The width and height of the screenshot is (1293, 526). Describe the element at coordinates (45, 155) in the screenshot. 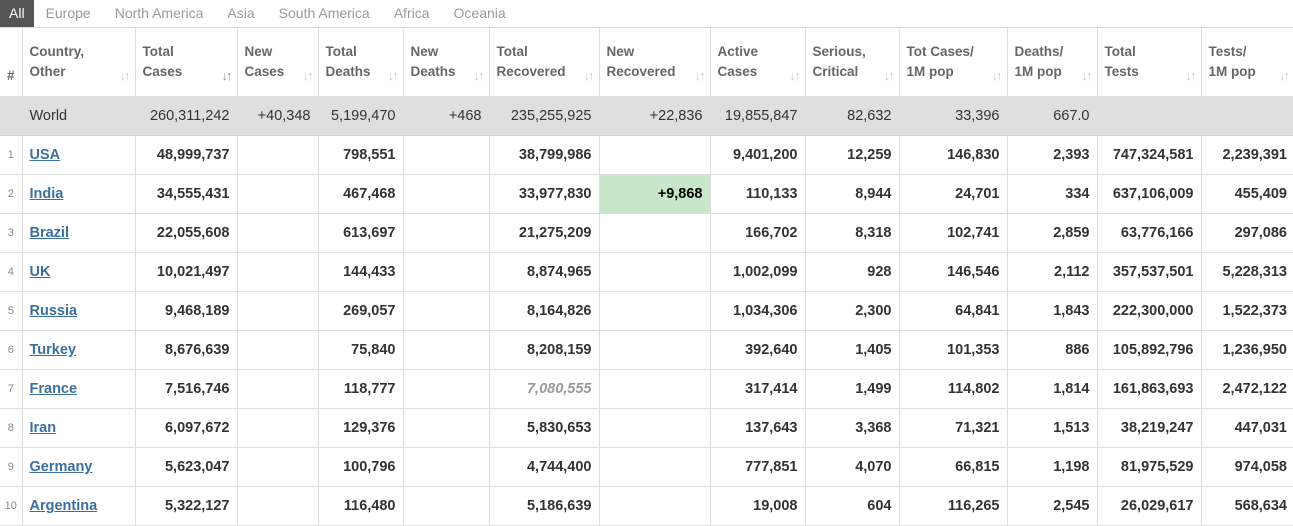

I see `country-link: USA` at that location.